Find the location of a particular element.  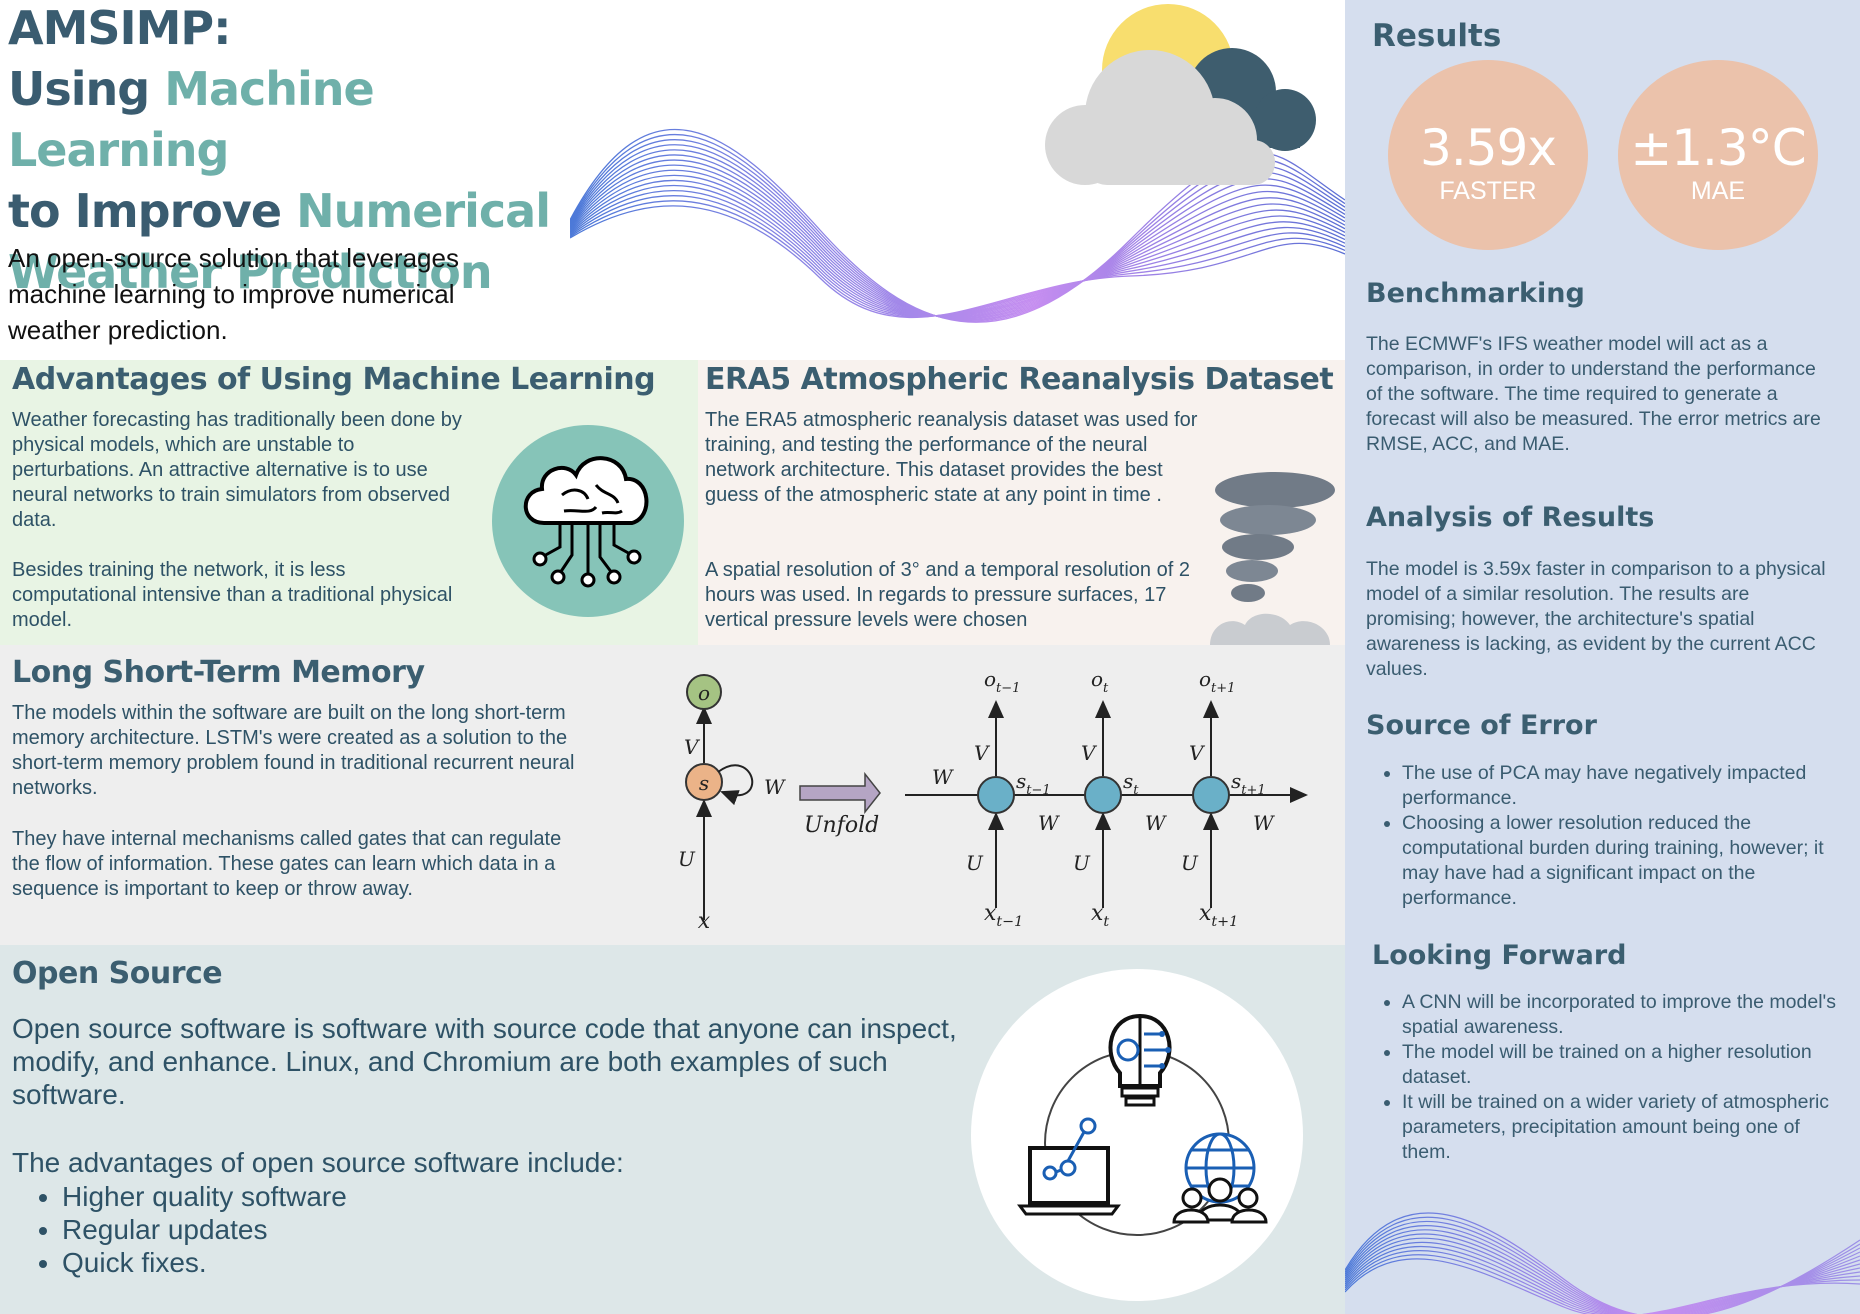

svg-text: o is located at coordinates (704, 693).